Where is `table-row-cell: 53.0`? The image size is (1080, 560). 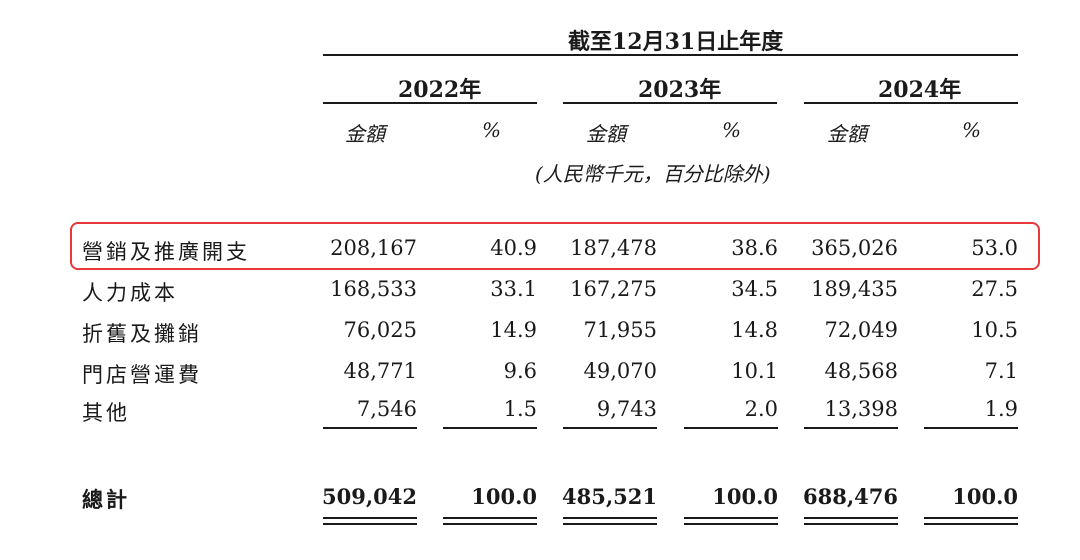
table-row-cell: 53.0 is located at coordinates (994, 248).